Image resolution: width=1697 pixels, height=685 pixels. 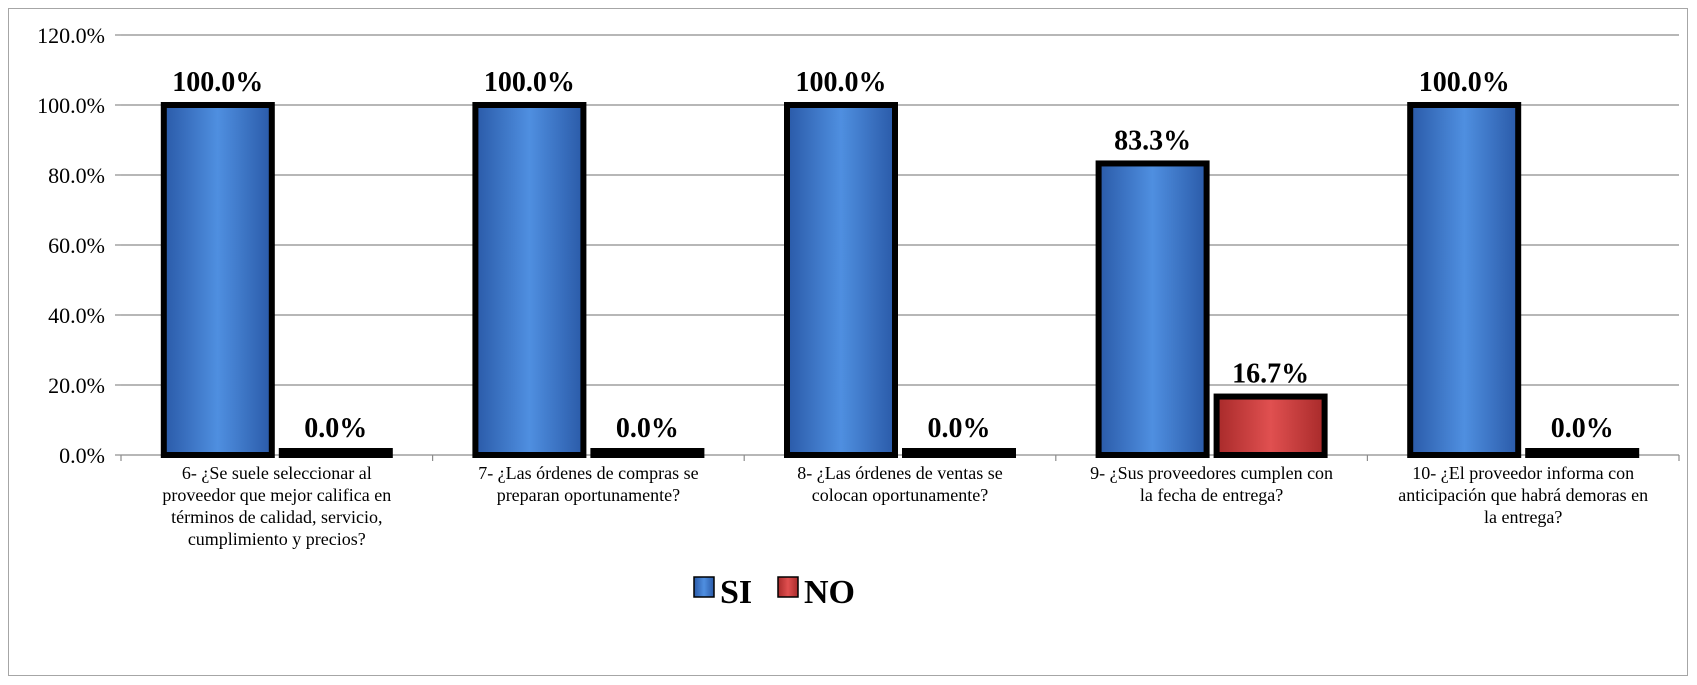 What do you see at coordinates (76, 385) in the screenshot?
I see `y-tick-label: 20.0%` at bounding box center [76, 385].